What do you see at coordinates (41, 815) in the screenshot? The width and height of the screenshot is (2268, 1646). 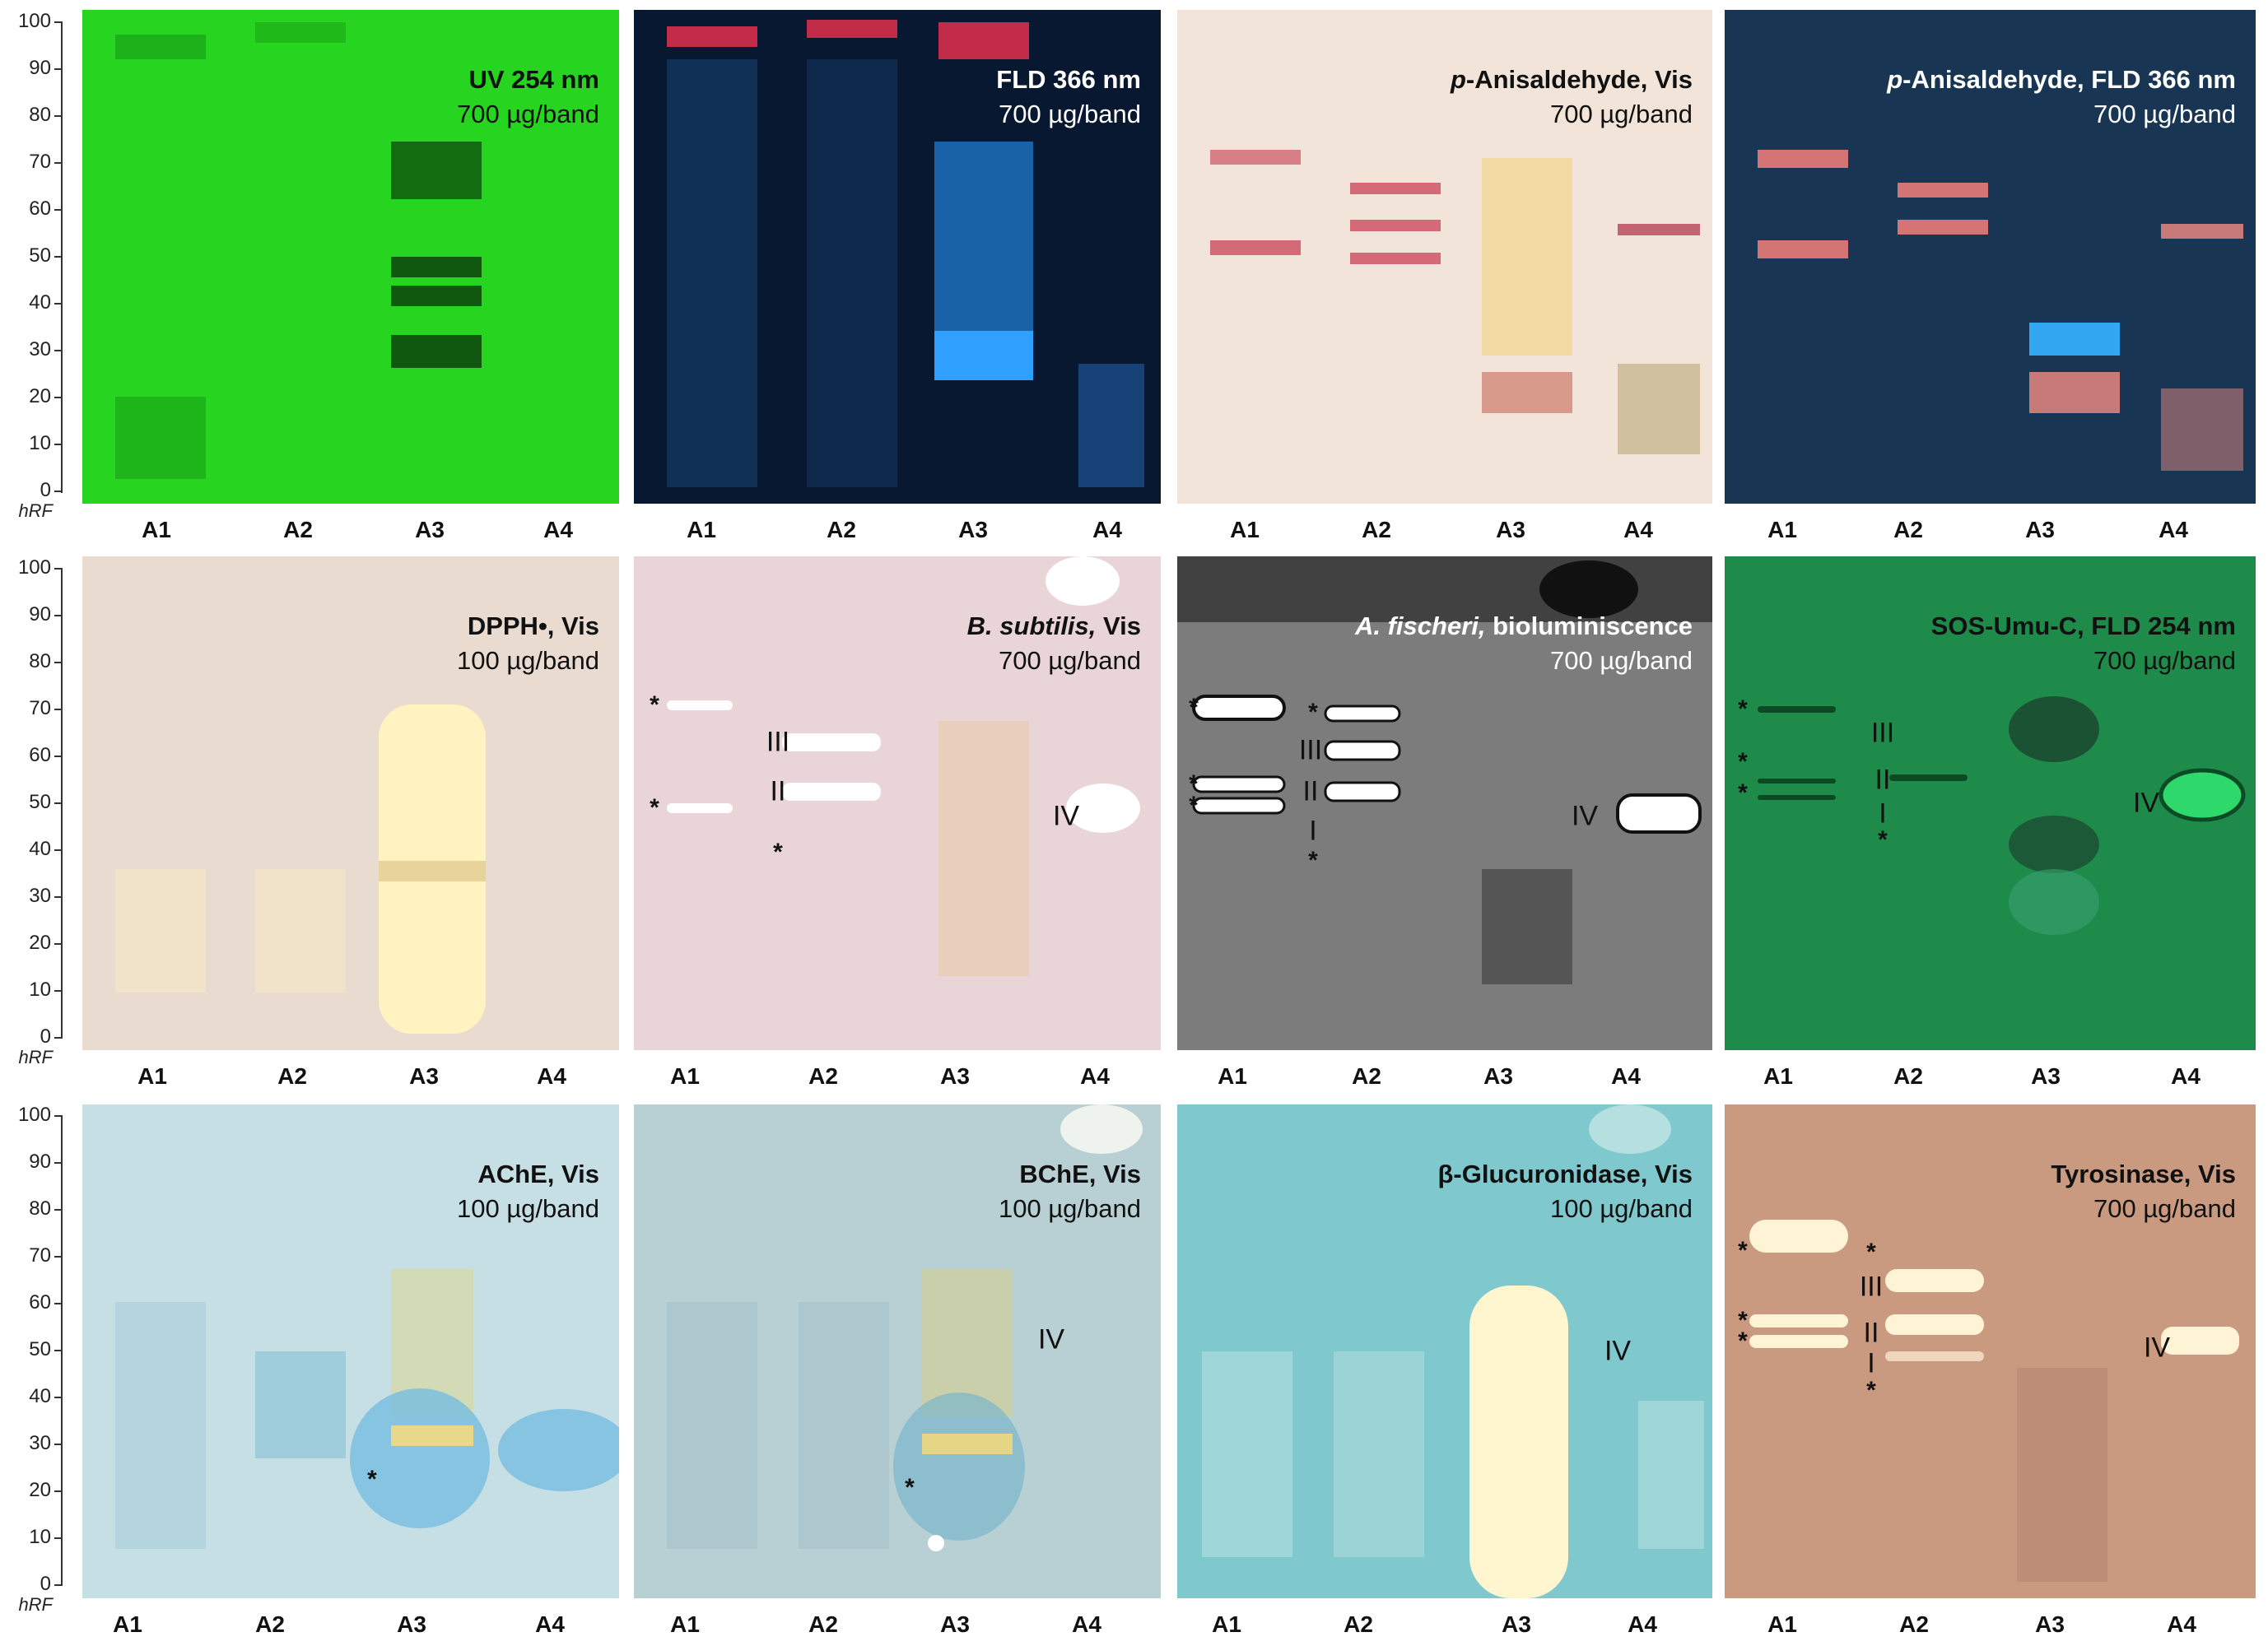 I see `hrf-axis-row3: 100 90 80 70 60 50 40 30 20 10 0 hRF` at bounding box center [41, 815].